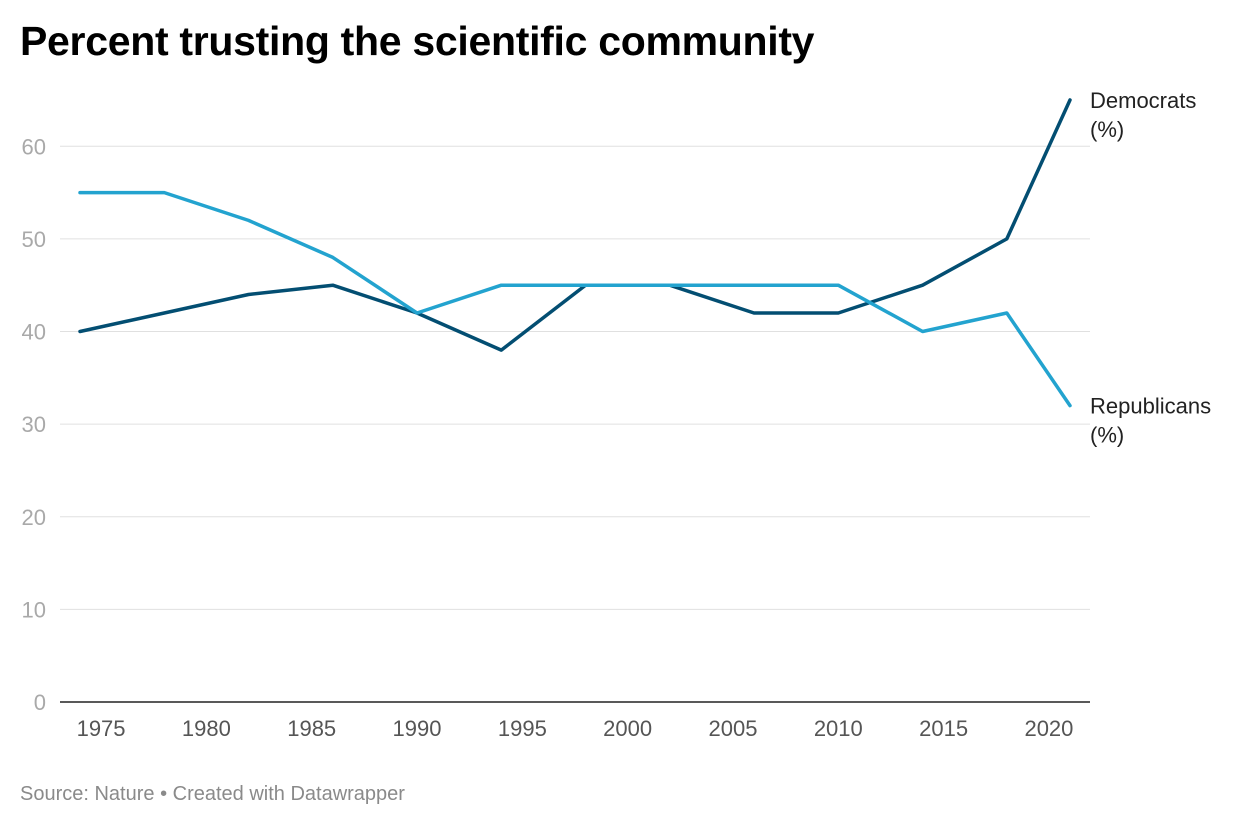  I want to click on x-tick-label: 1975, so click(101, 728).